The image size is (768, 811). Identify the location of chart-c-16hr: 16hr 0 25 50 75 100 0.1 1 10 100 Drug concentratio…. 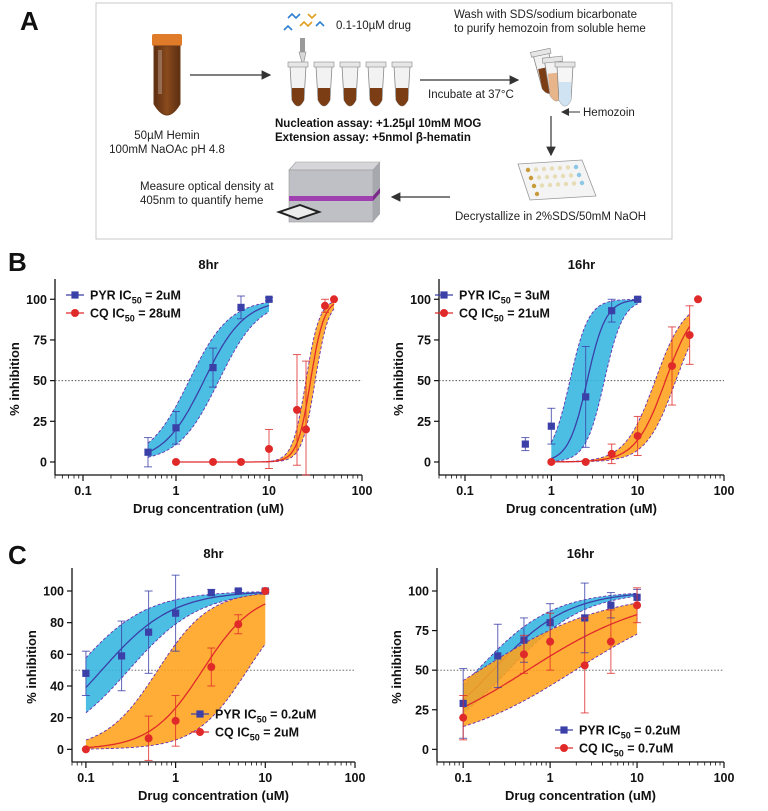
(562, 674).